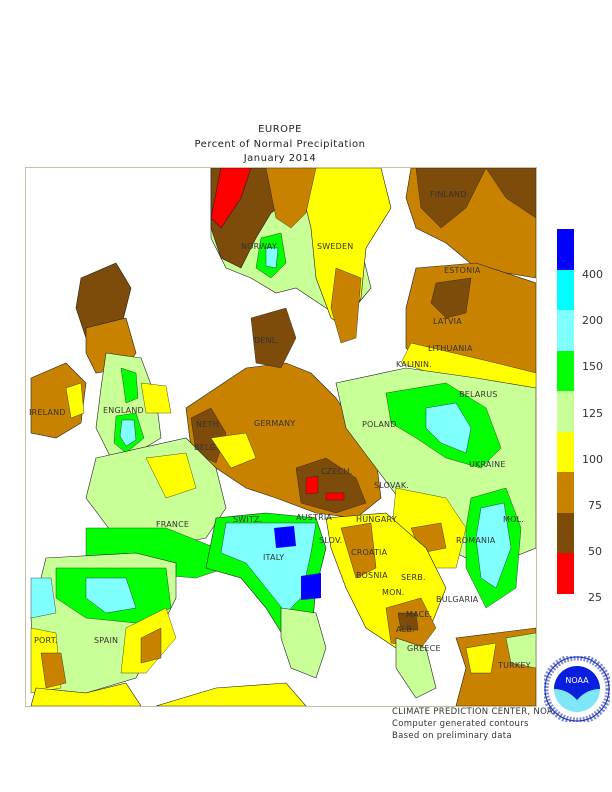 The width and height of the screenshot is (612, 792). Describe the element at coordinates (447, 321) in the screenshot. I see `label-latvia: LATVIA` at that location.